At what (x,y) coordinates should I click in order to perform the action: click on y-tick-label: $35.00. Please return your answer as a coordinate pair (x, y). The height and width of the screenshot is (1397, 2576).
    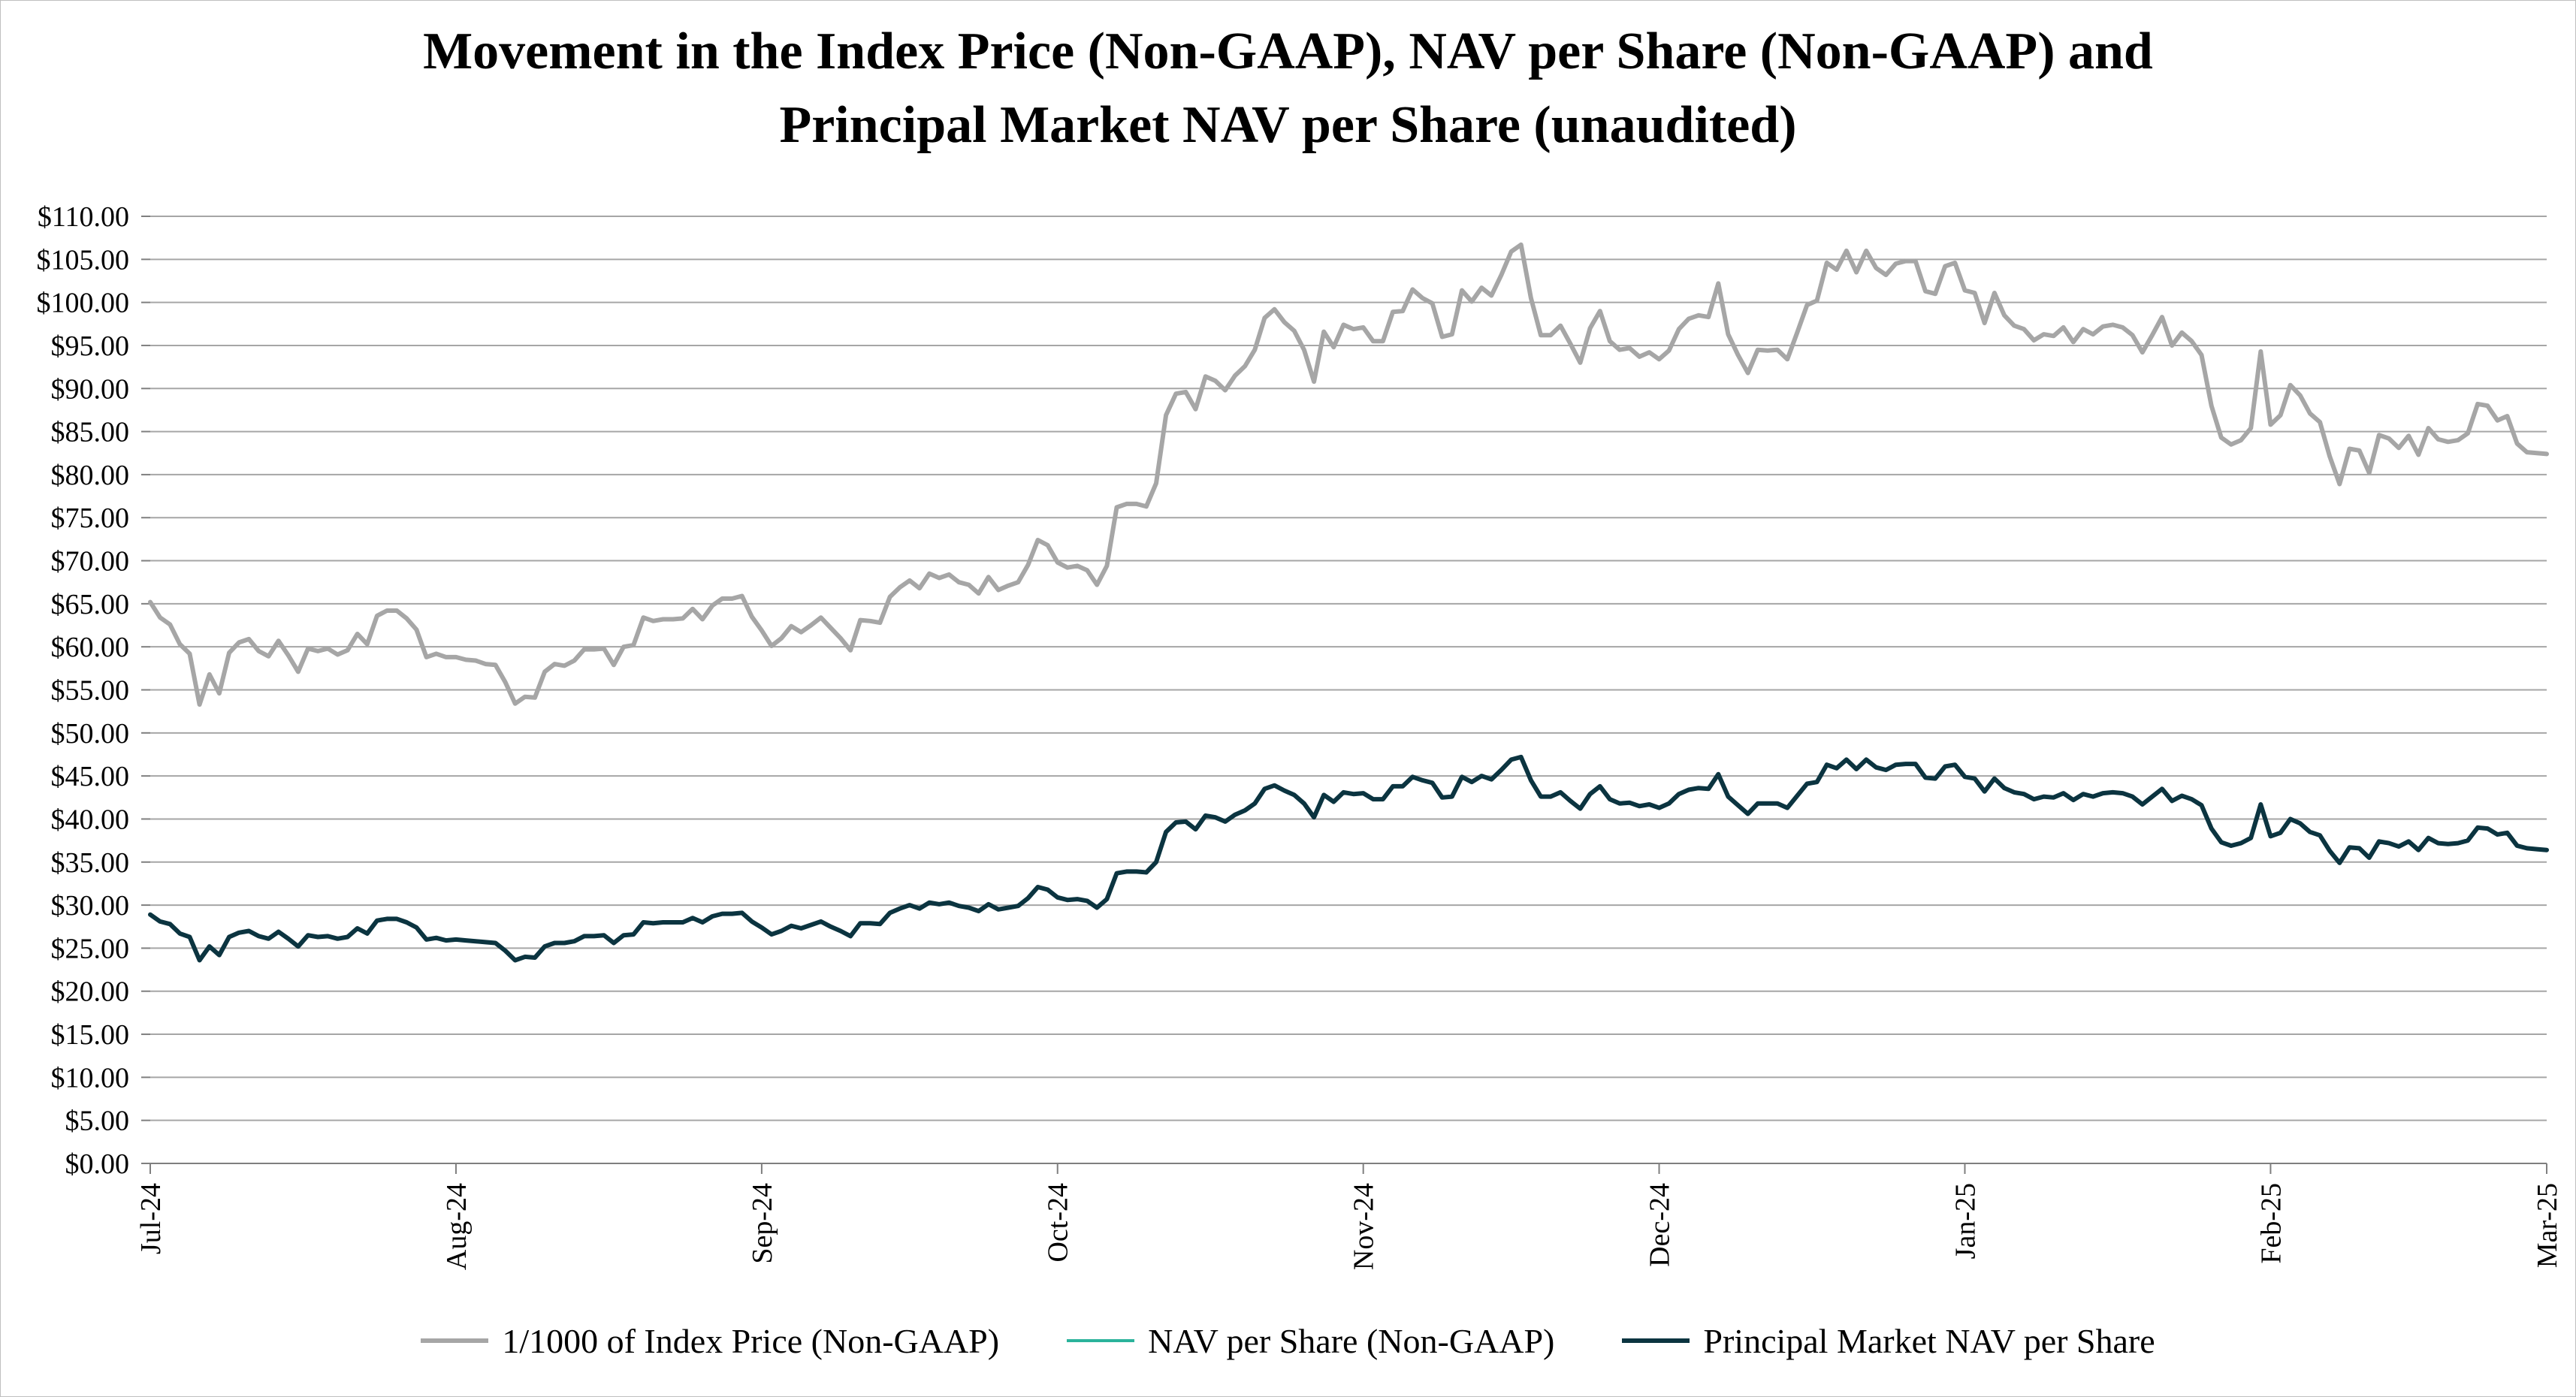
    Looking at the image, I should click on (90, 863).